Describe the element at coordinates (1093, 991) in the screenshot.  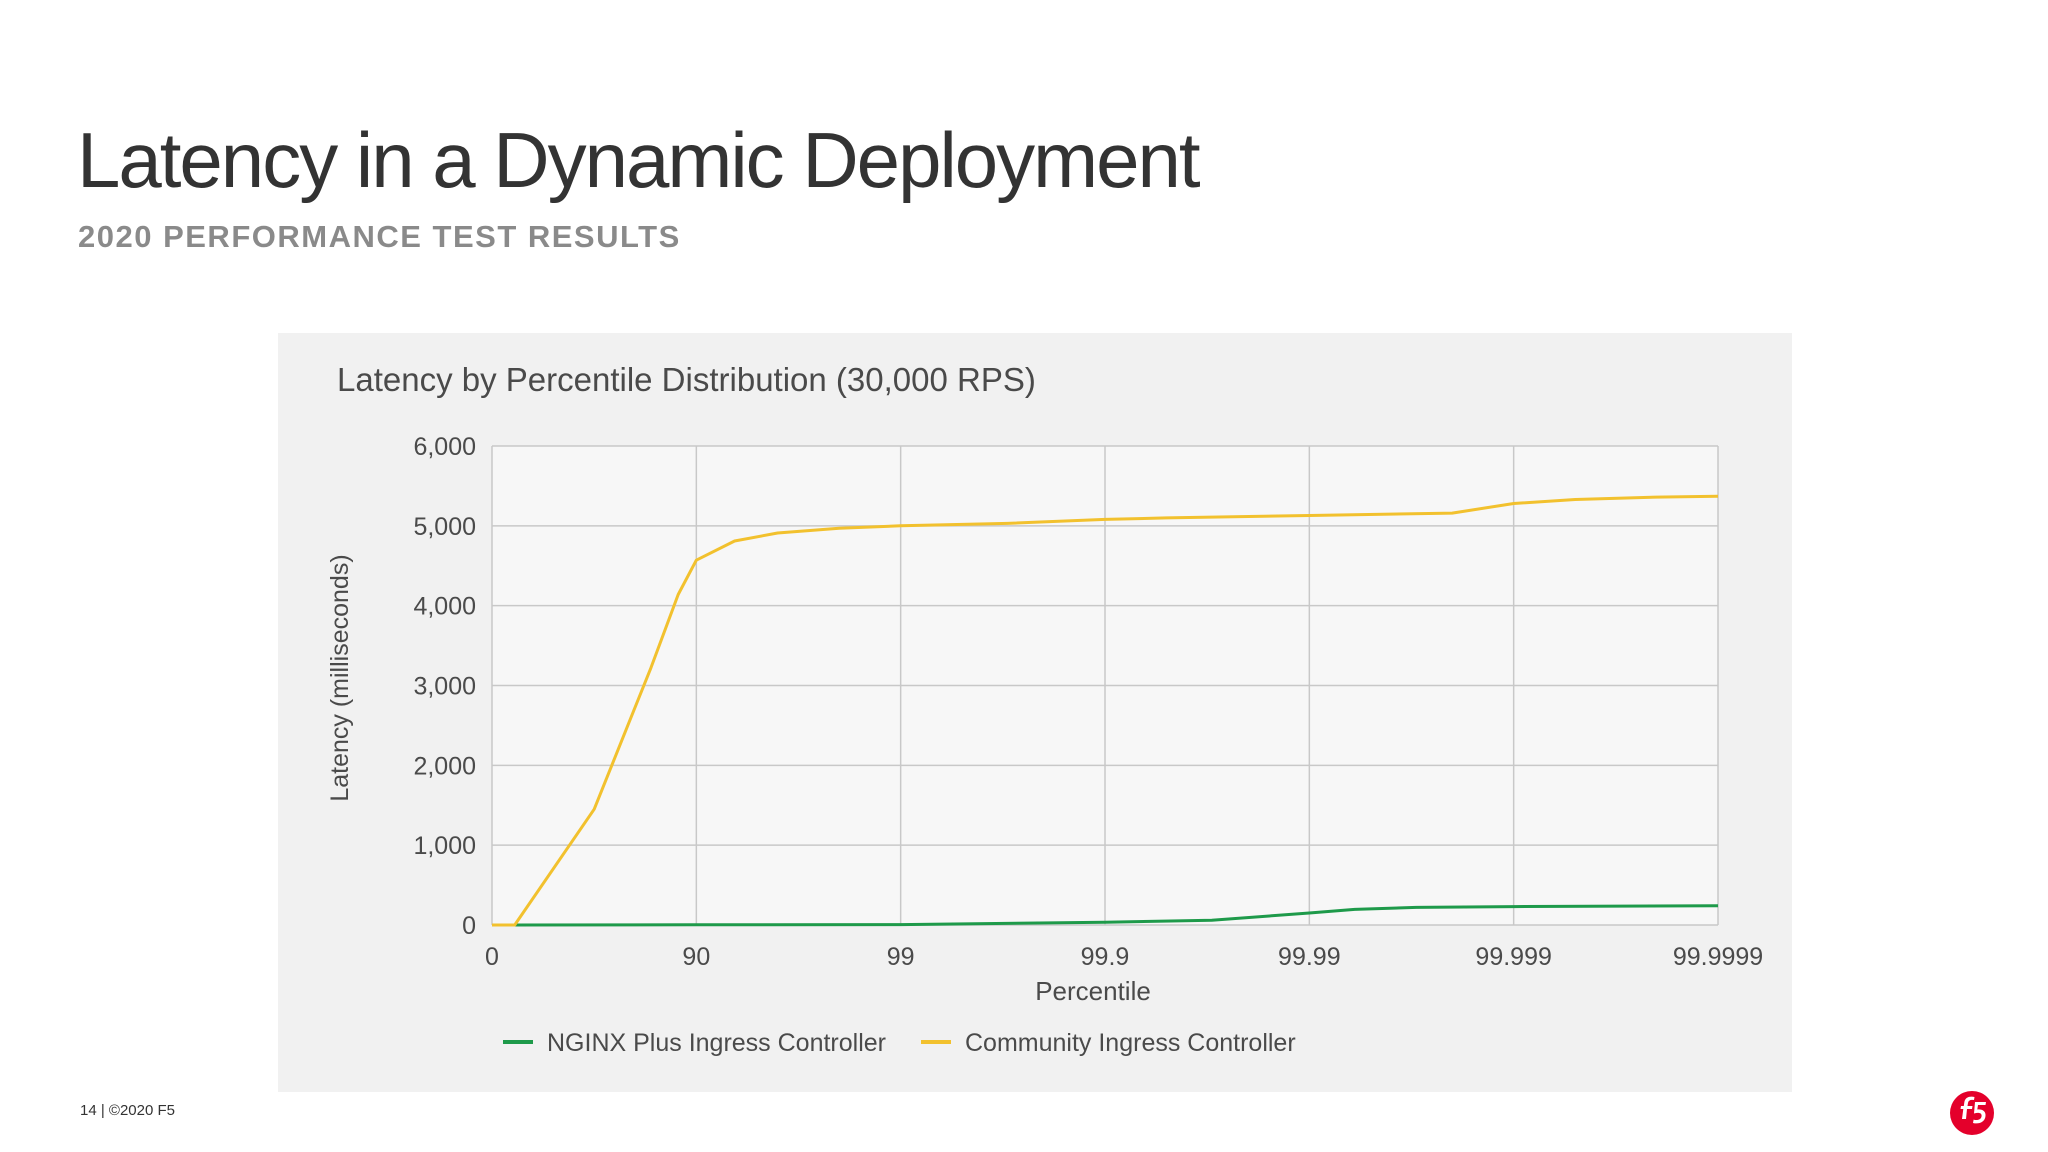
I see `x-axis-label: Percentile` at that location.